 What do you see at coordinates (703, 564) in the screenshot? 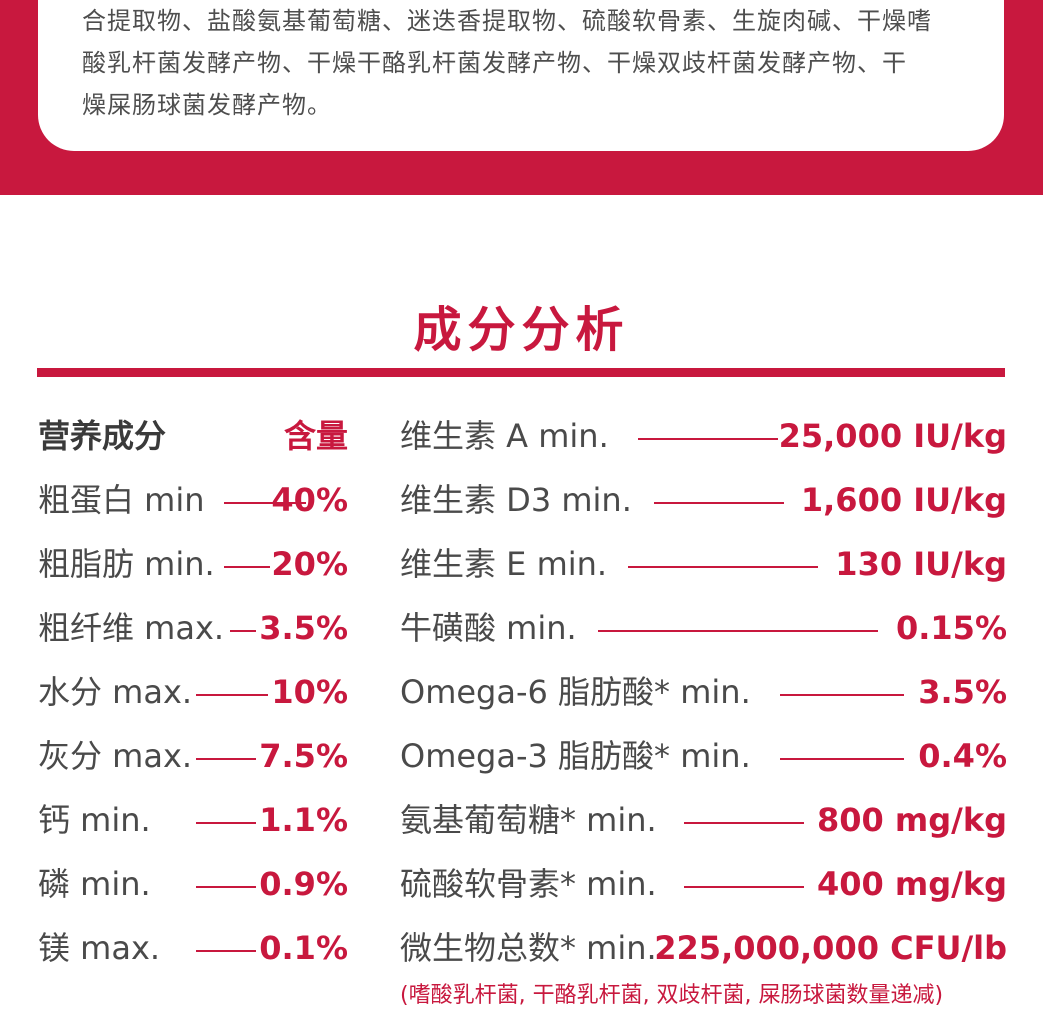
I see `table-row: 维生素 E min. 130 IU/kg` at bounding box center [703, 564].